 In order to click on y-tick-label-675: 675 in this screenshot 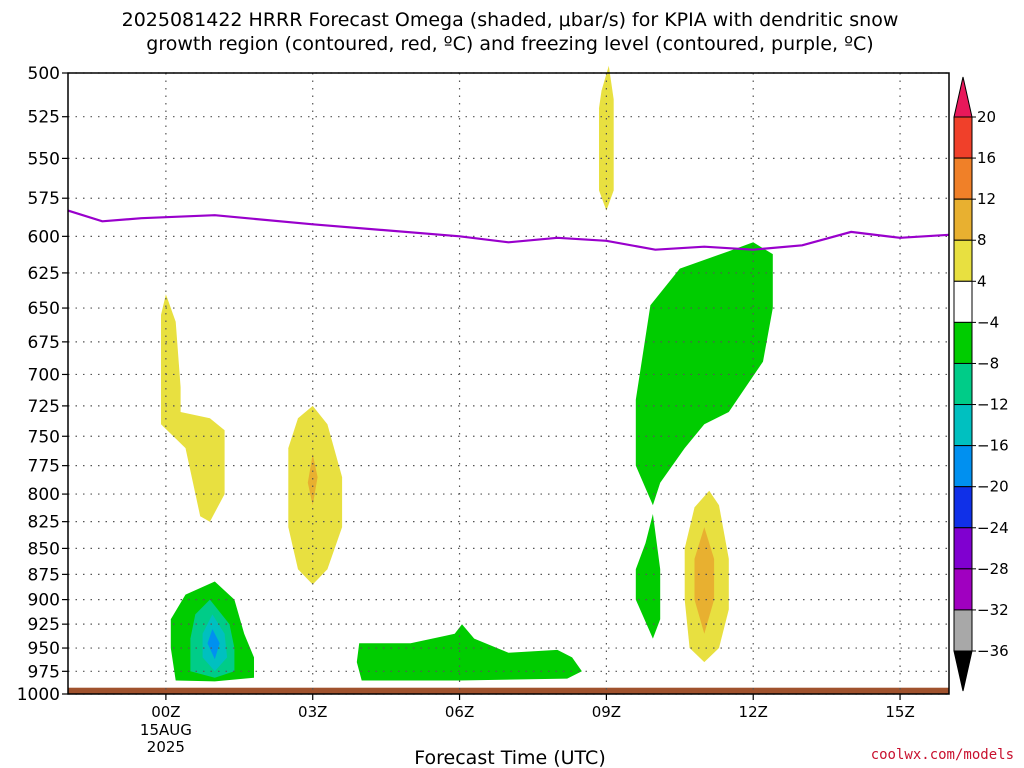, I will do `click(44, 343)`.